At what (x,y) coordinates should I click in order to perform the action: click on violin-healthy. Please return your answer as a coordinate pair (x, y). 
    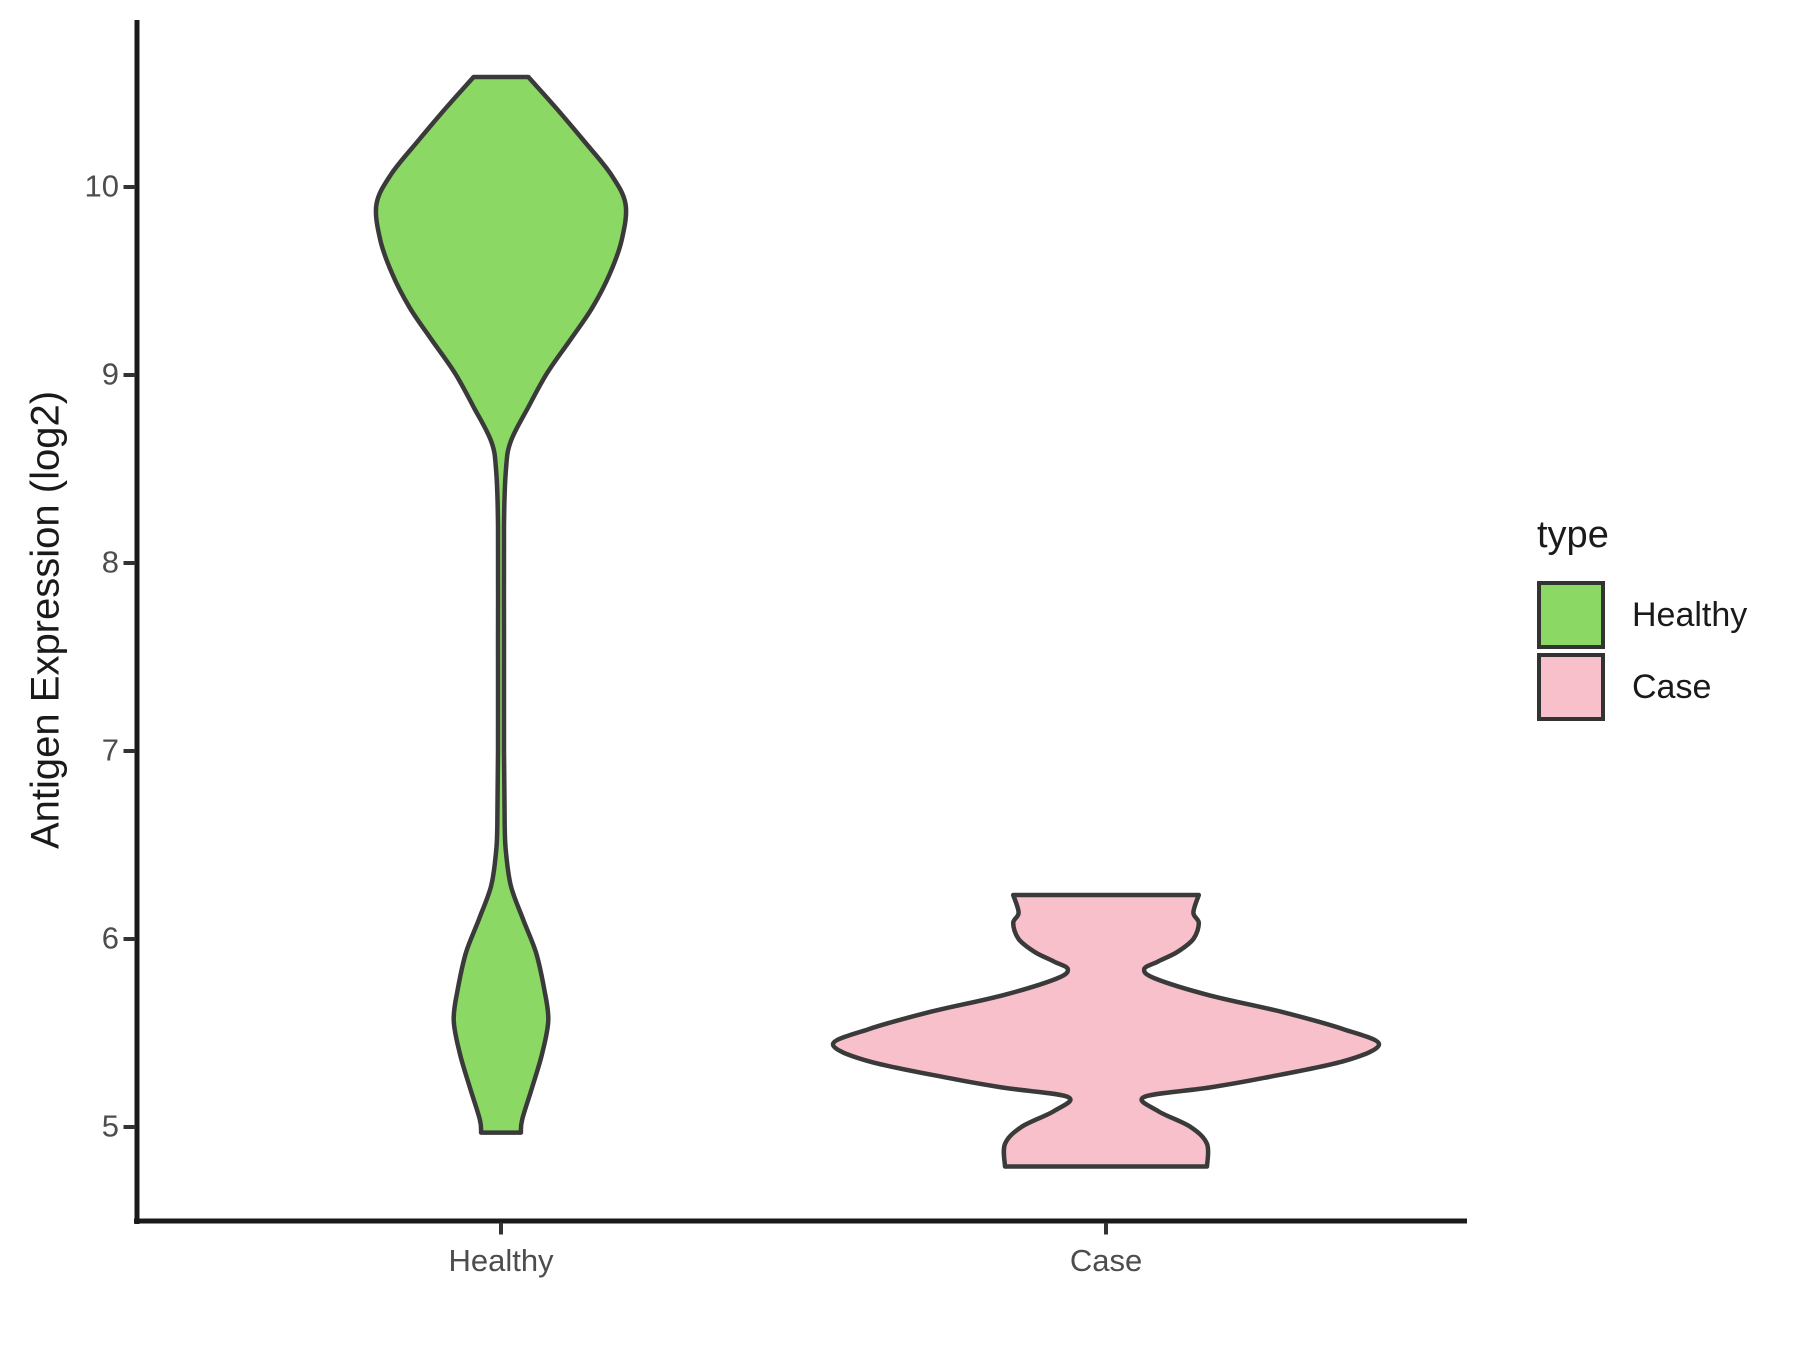
    Looking at the image, I should click on (501, 604).